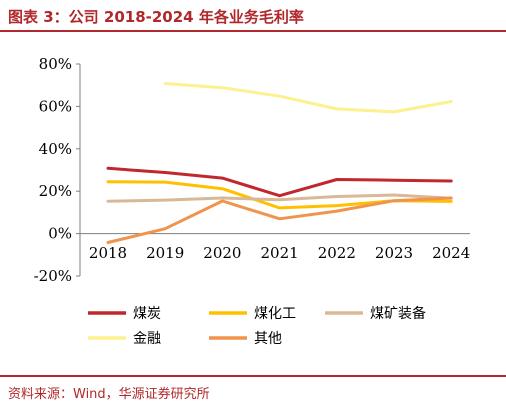 This screenshot has height=408, width=506. I want to click on legend-label: 煤炭, so click(147, 314).